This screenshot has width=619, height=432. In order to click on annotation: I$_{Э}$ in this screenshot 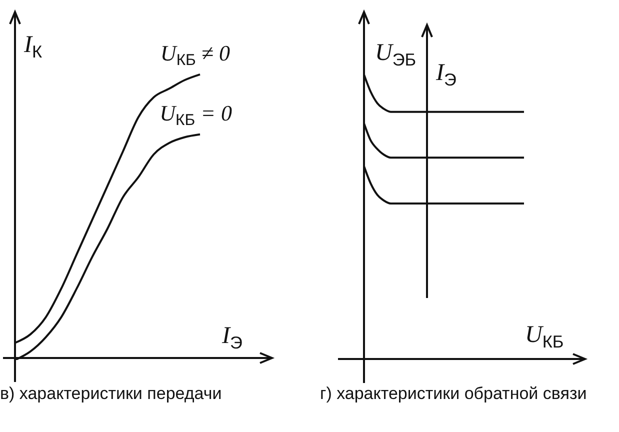, I will do `click(445, 75)`.